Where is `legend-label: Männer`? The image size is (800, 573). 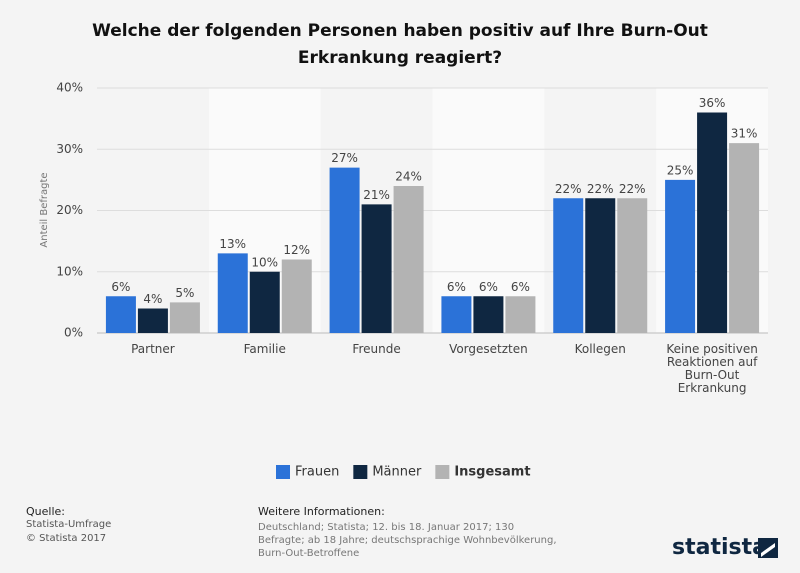
legend-label: Männer is located at coordinates (397, 472).